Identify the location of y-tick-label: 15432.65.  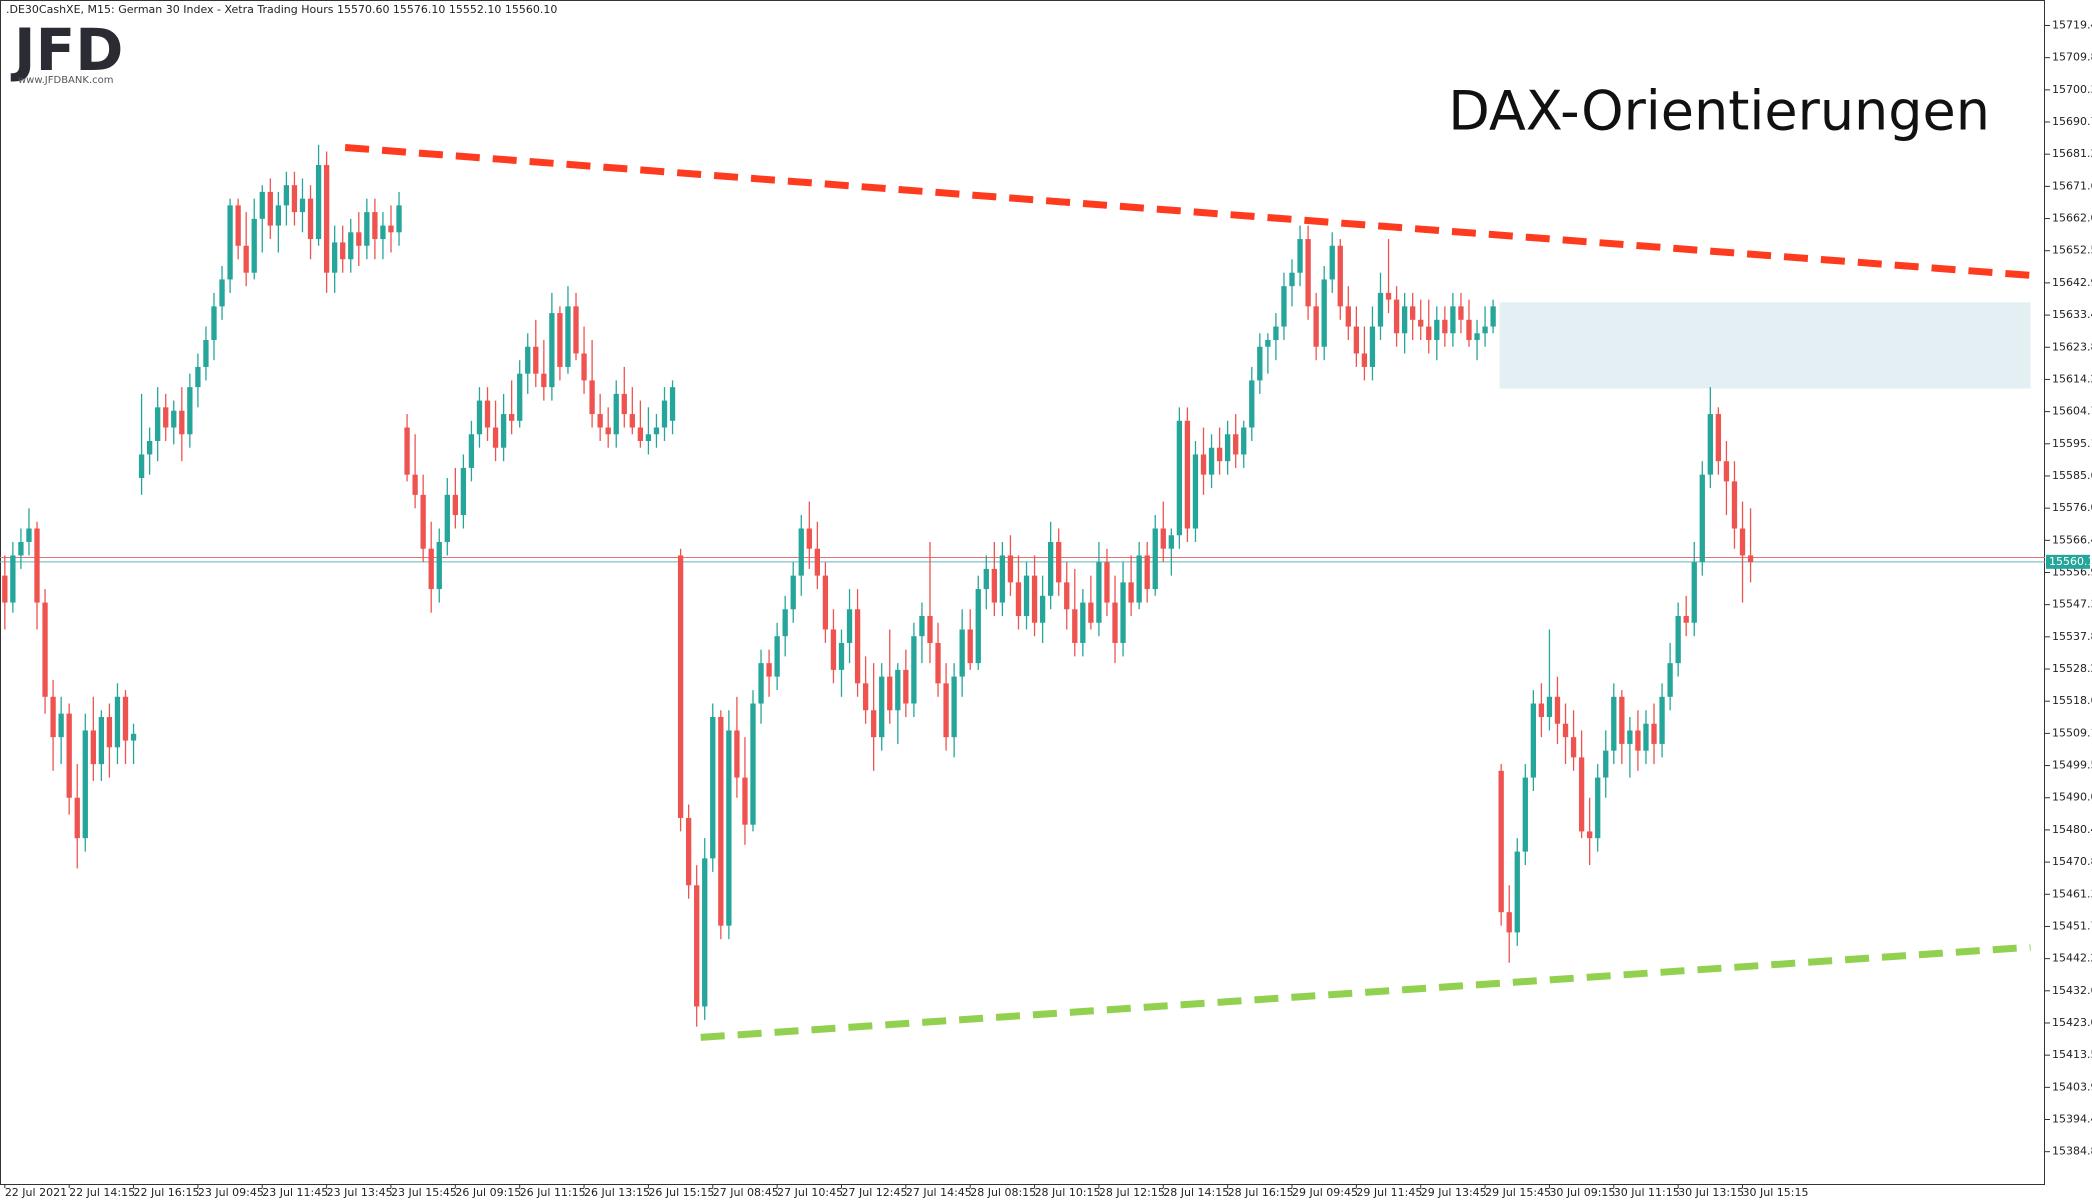
(2072, 990).